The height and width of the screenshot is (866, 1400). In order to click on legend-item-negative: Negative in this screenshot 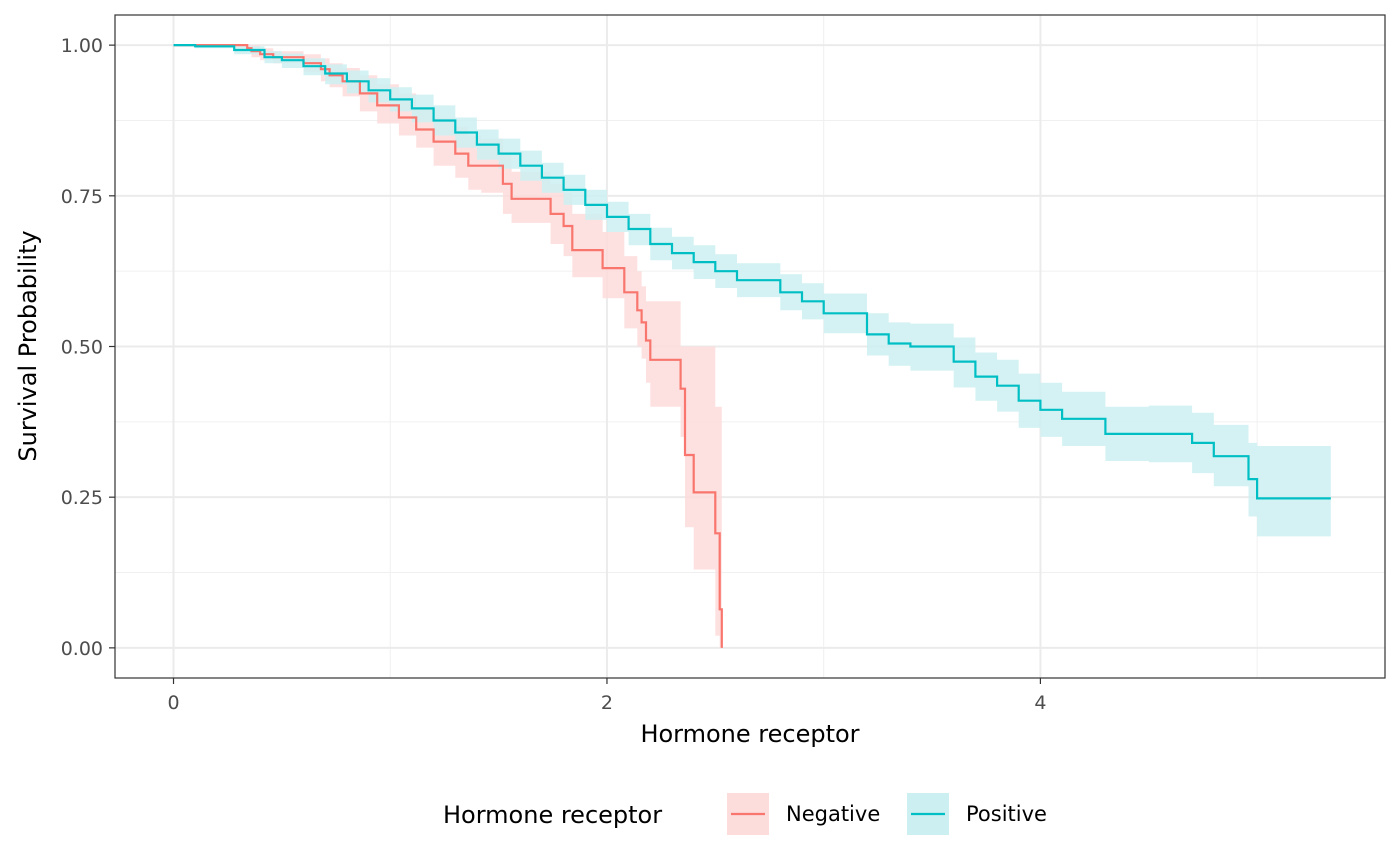, I will do `click(803, 814)`.